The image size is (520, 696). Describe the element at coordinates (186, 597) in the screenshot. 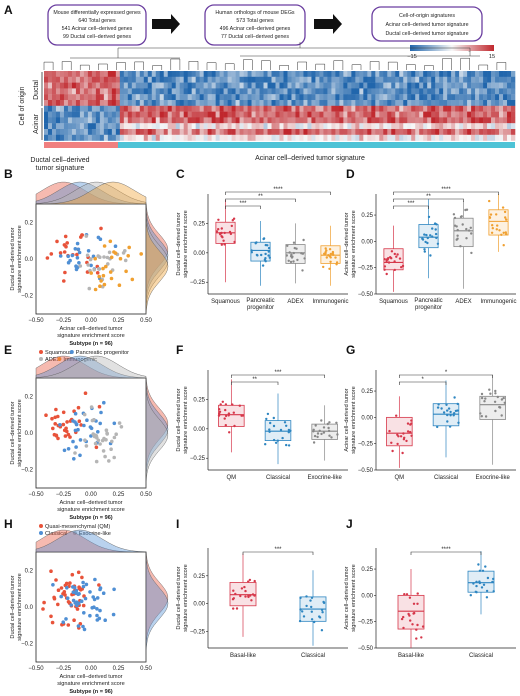

I see `y-axis-label: signature enrichment score` at that location.